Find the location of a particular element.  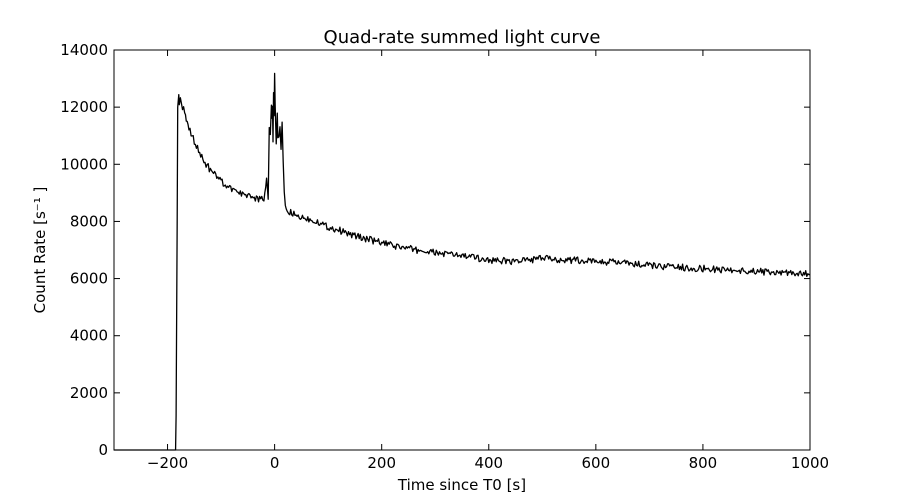

x-tick-label: −200 is located at coordinates (167, 463).